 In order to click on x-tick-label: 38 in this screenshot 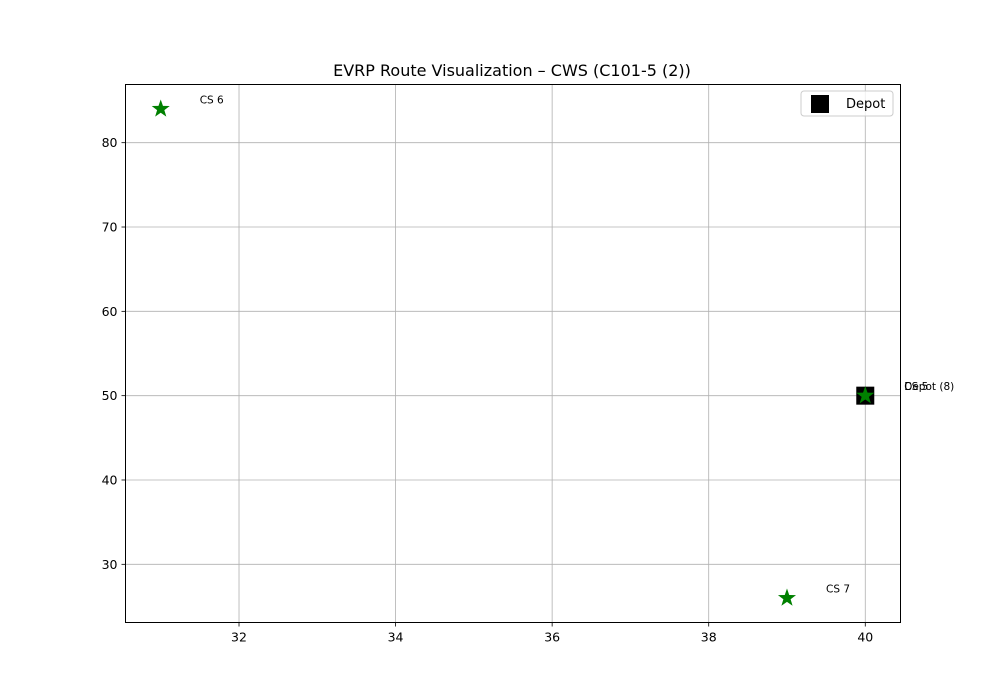, I will do `click(709, 637)`.